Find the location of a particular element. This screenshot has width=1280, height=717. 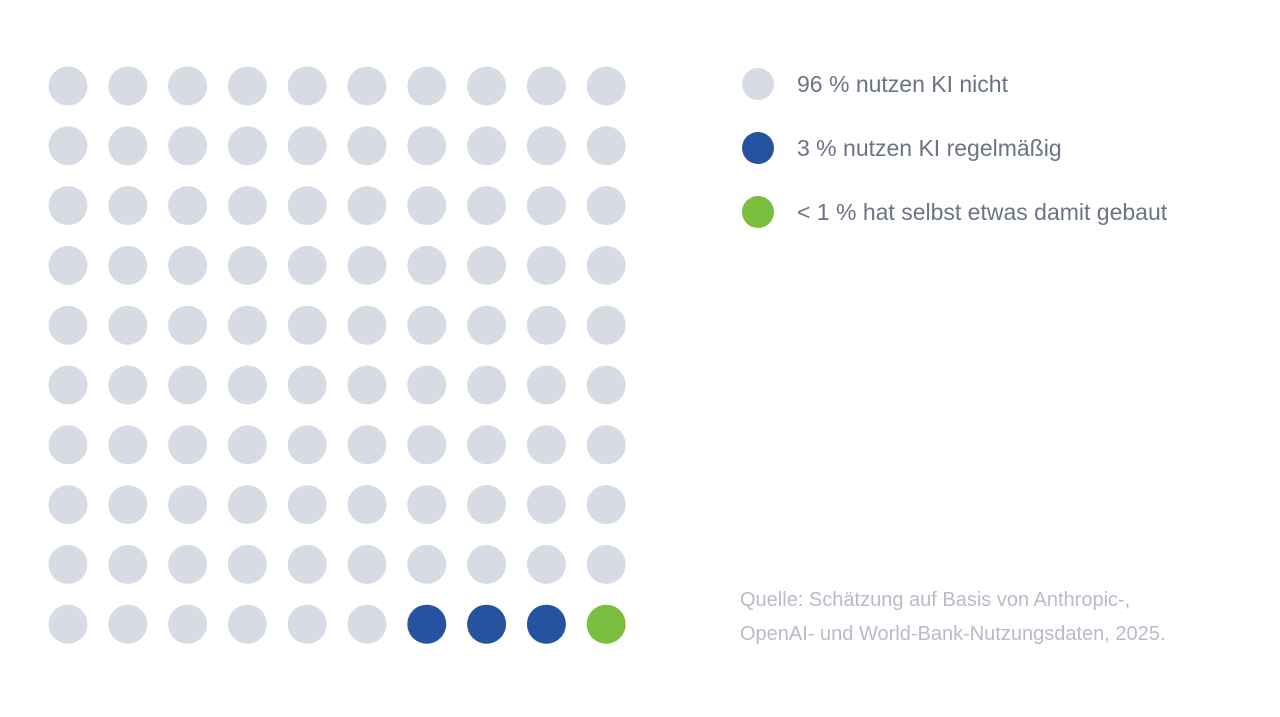

legend-label-built-something: < 1 % hat selbst etwas damit gebaut is located at coordinates (982, 211).